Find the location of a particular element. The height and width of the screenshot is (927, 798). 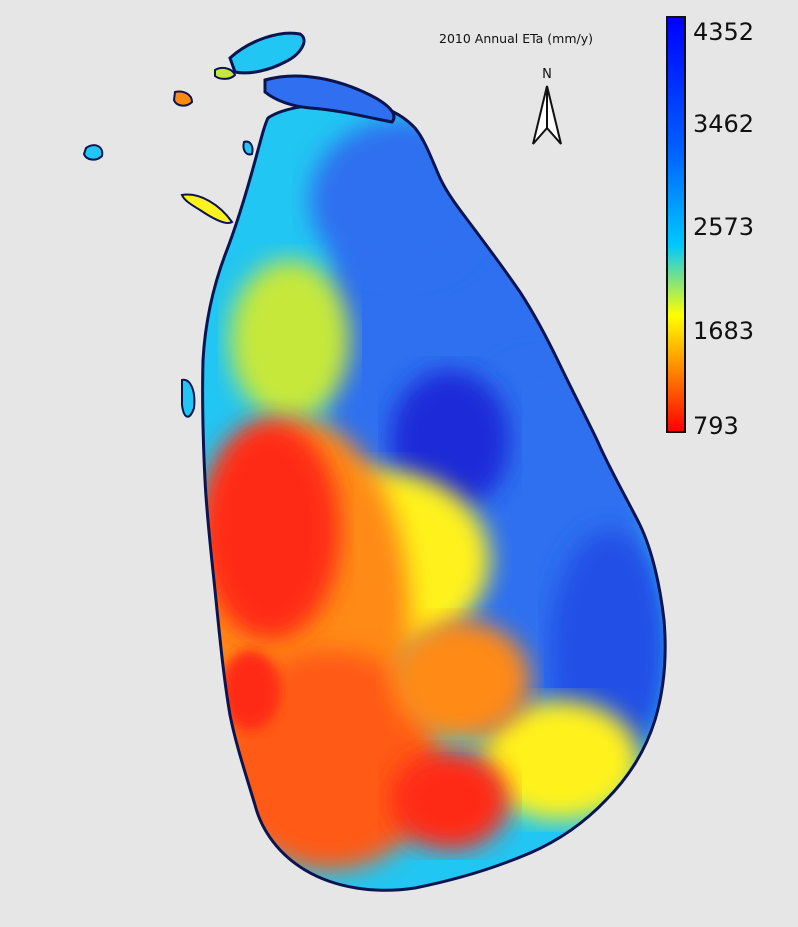

colorbar-tick-4352: 4352 is located at coordinates (724, 32).